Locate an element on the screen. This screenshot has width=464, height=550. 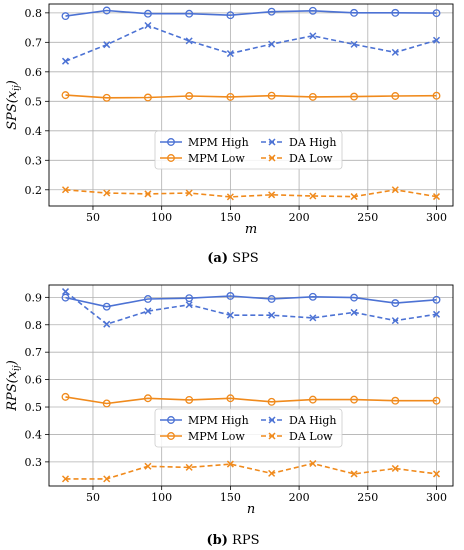
legend-label: DA Low is located at coordinates (311, 158).